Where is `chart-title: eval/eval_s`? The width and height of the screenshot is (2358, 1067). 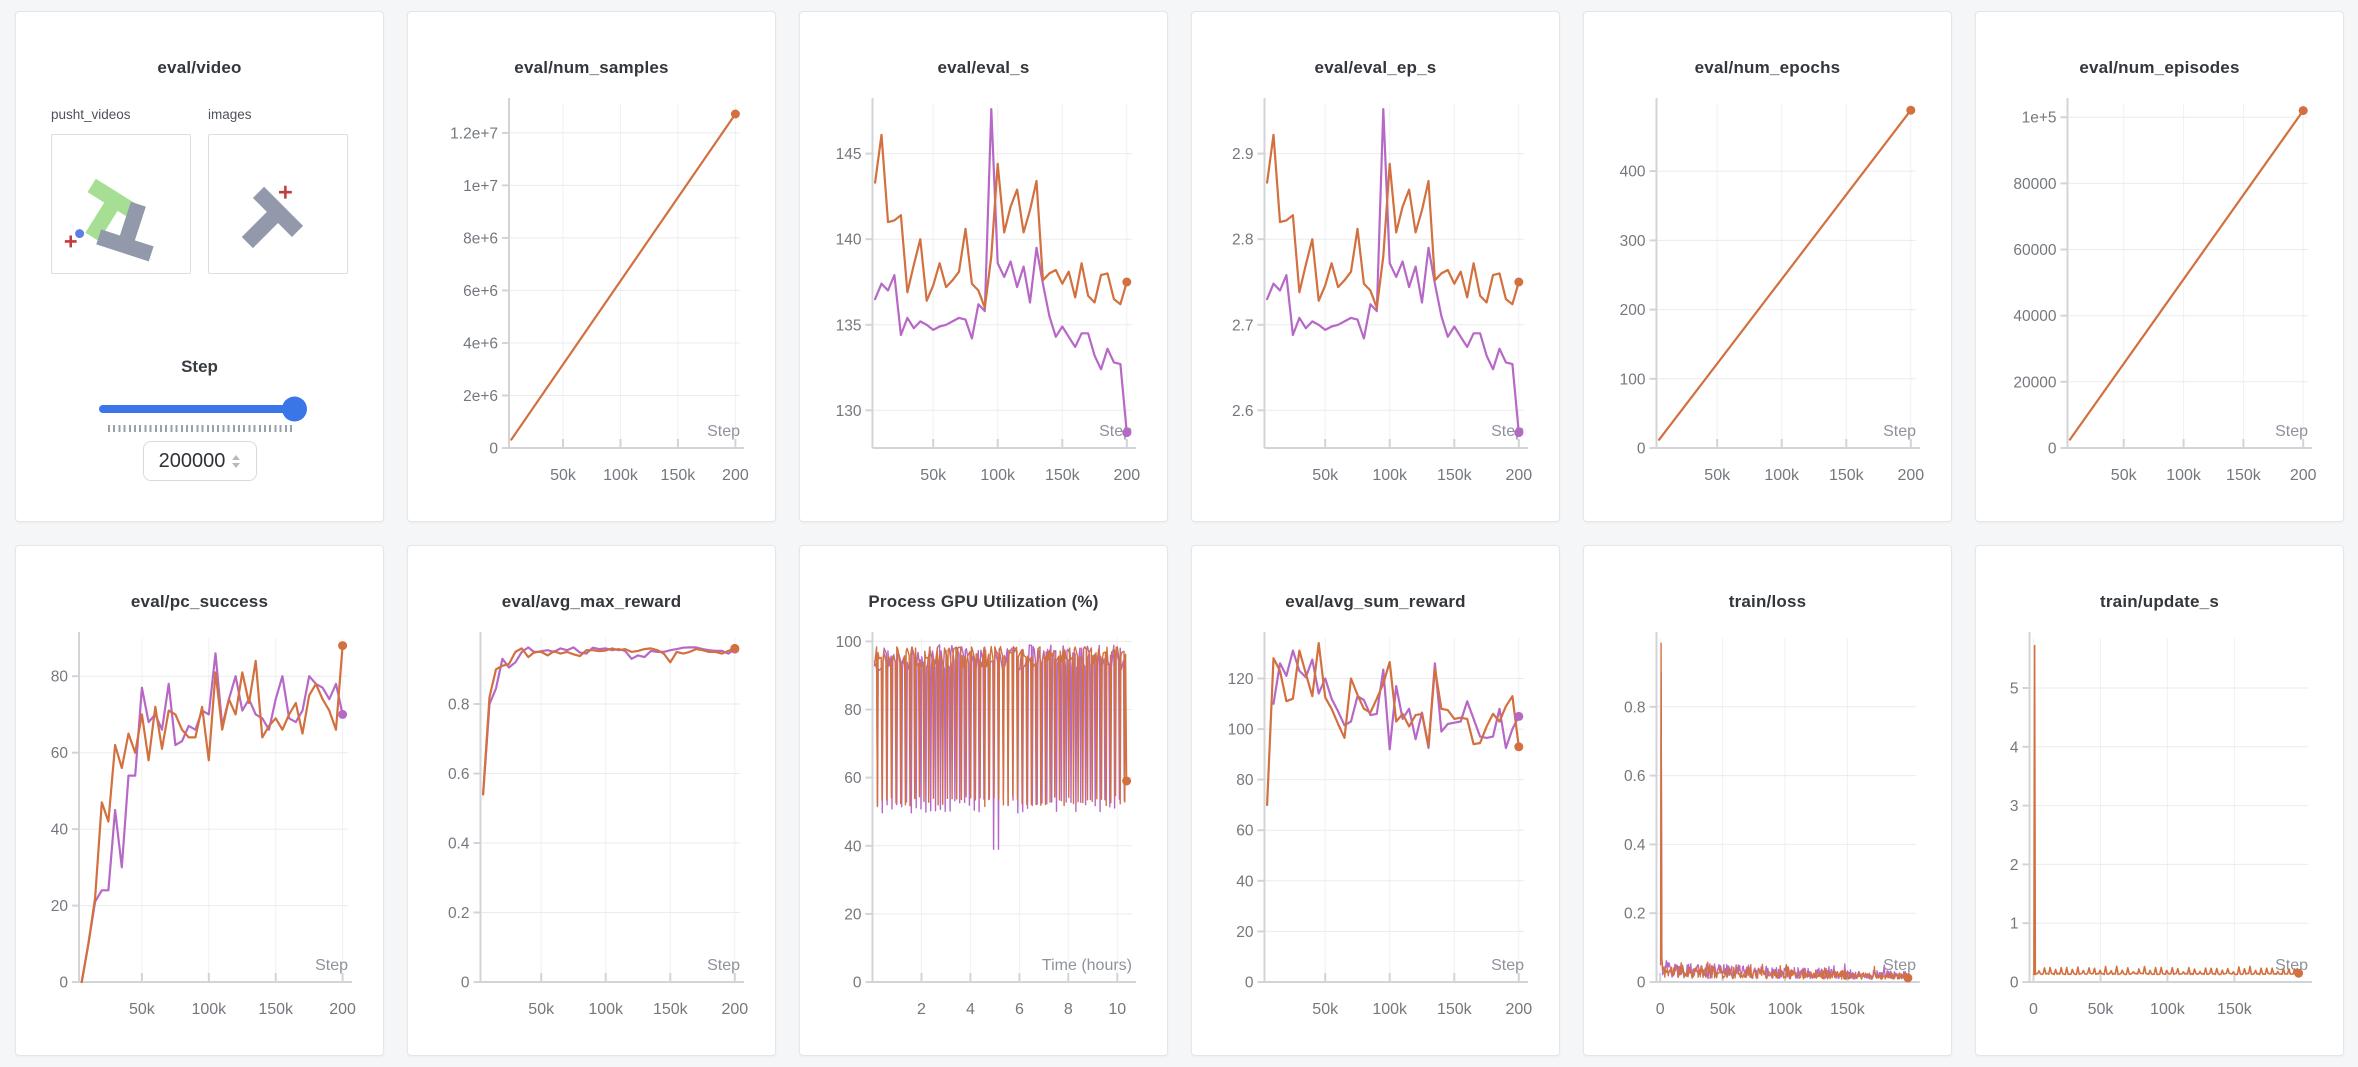 chart-title: eval/eval_s is located at coordinates (983, 67).